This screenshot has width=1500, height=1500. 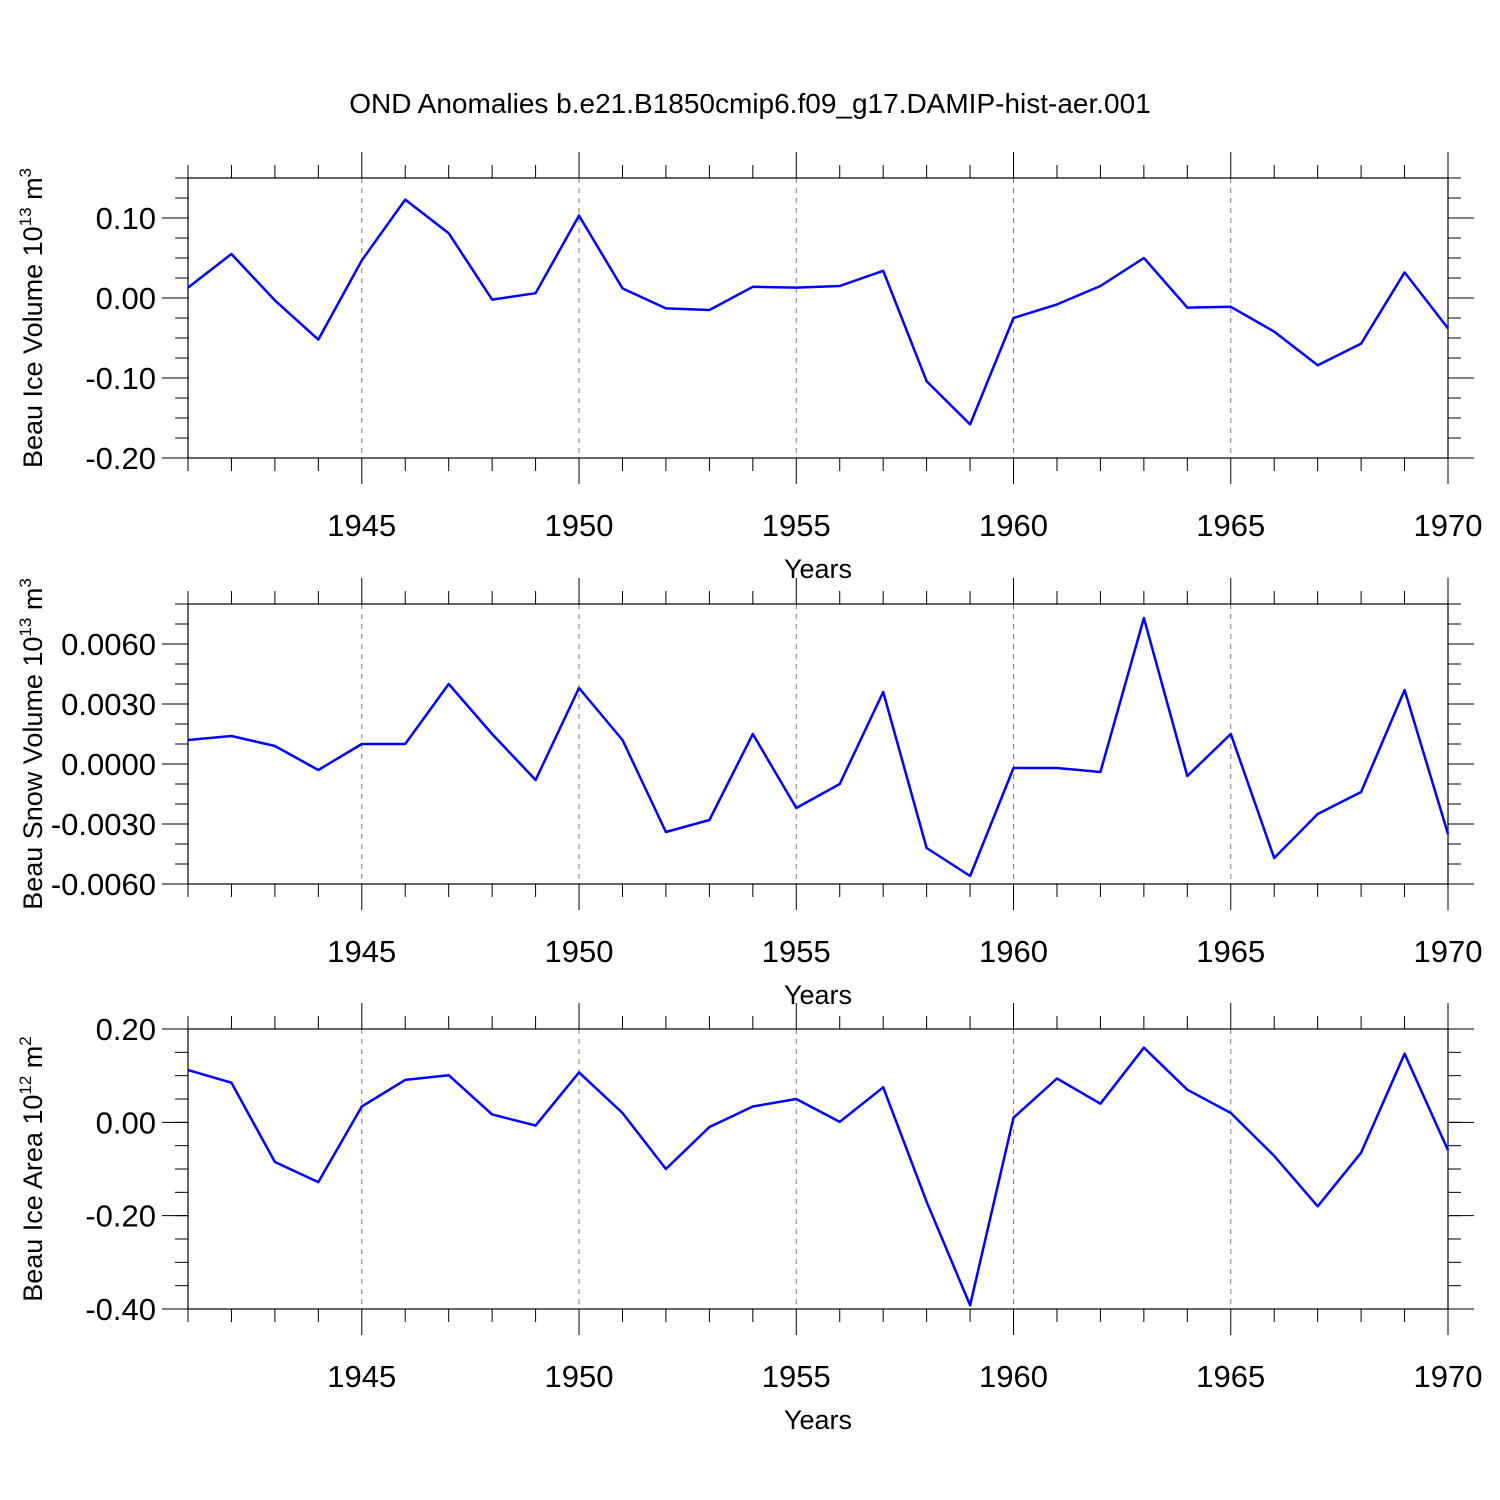 What do you see at coordinates (108, 644) in the screenshot?
I see `y-tick-label: 0.0060` at bounding box center [108, 644].